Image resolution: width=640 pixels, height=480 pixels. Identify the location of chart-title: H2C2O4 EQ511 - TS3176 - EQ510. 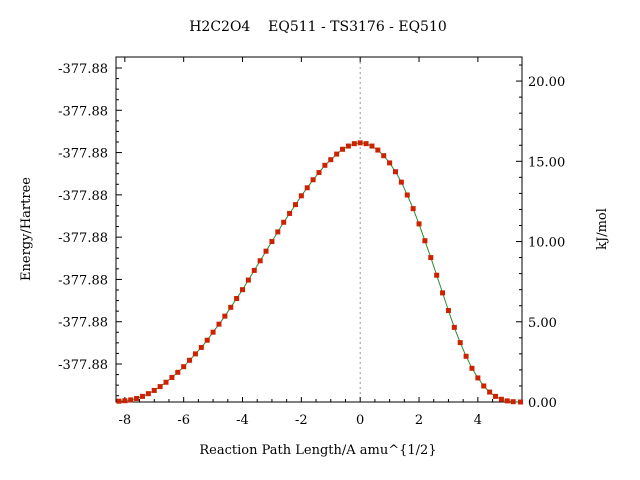
(318, 27).